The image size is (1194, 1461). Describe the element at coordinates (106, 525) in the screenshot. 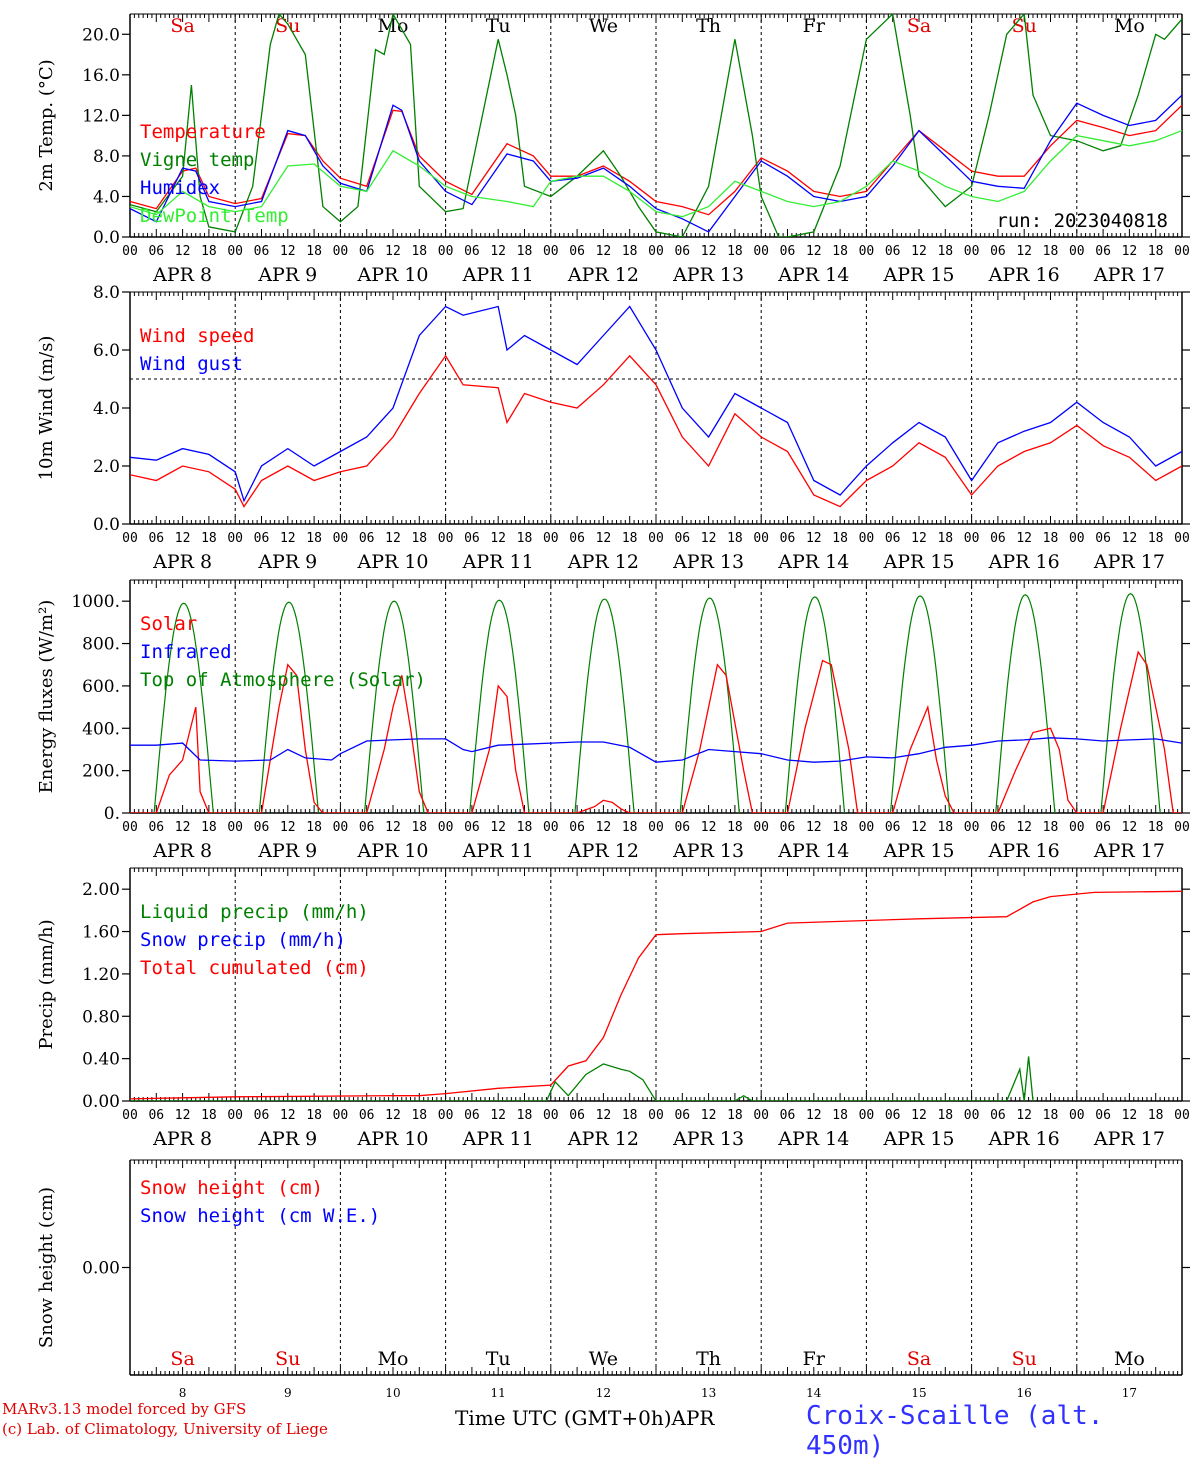

I see `y-tick-label: 0.0` at that location.